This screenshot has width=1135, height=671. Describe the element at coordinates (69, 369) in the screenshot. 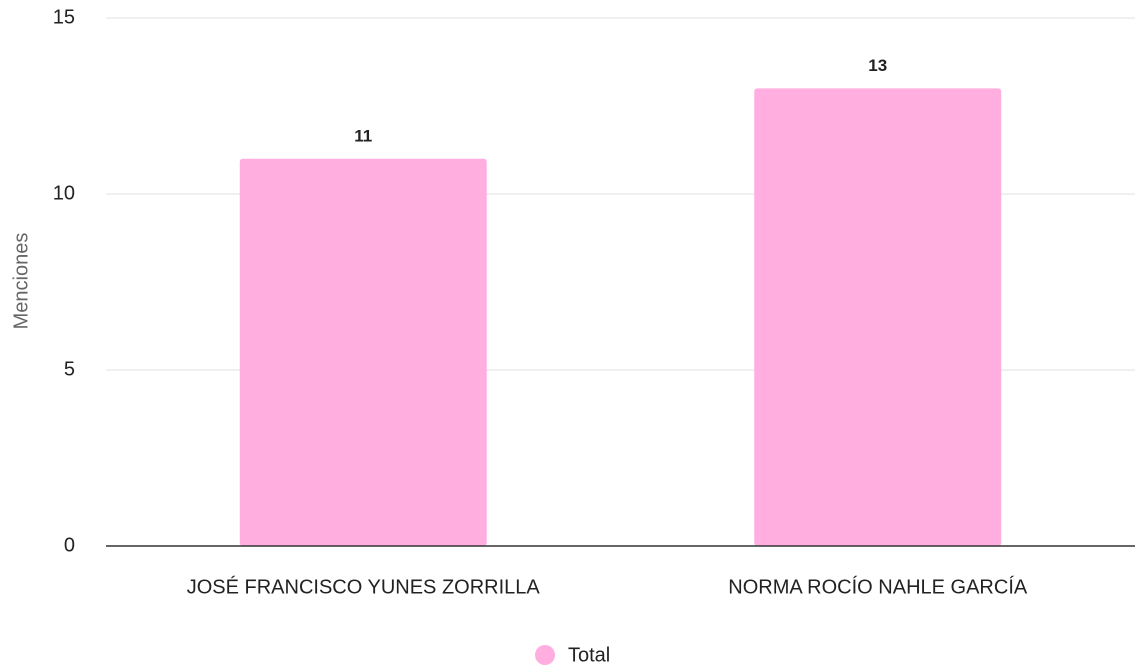

I see `y-tick-label: 5` at that location.